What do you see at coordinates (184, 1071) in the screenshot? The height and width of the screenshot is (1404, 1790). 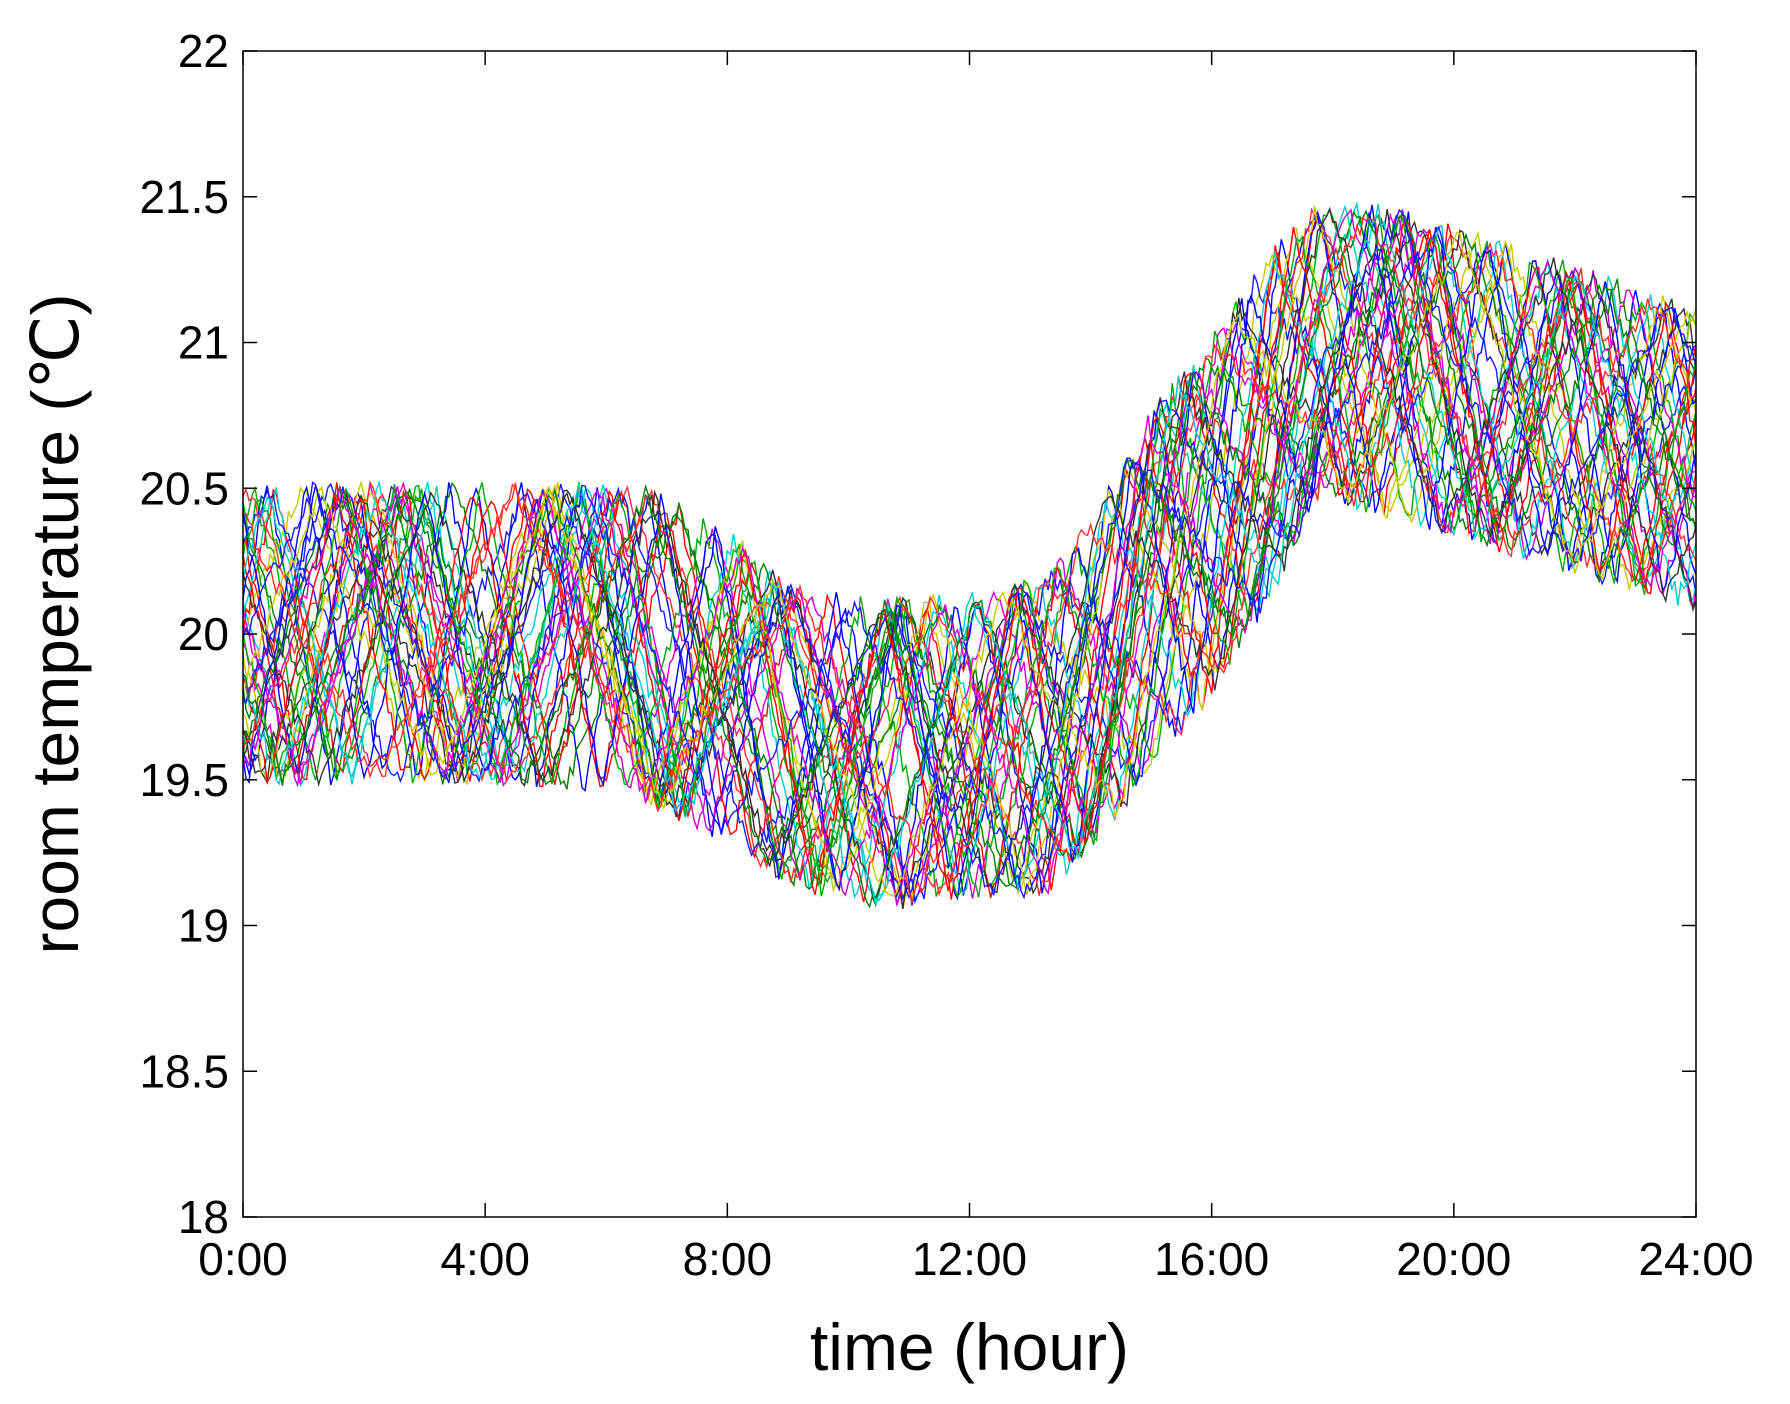 I see `y-tick-label: 18.5` at bounding box center [184, 1071].